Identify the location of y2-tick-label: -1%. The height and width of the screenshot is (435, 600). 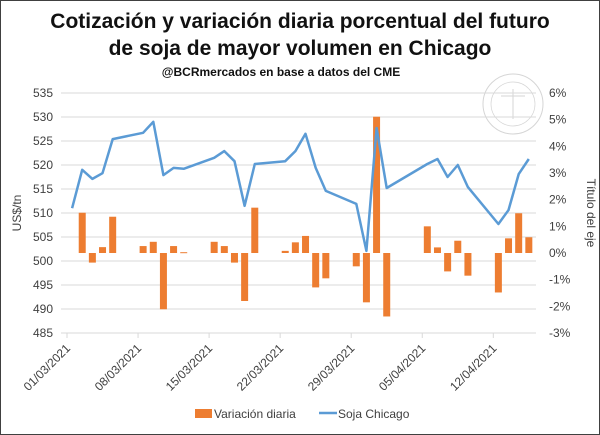
(560, 280).